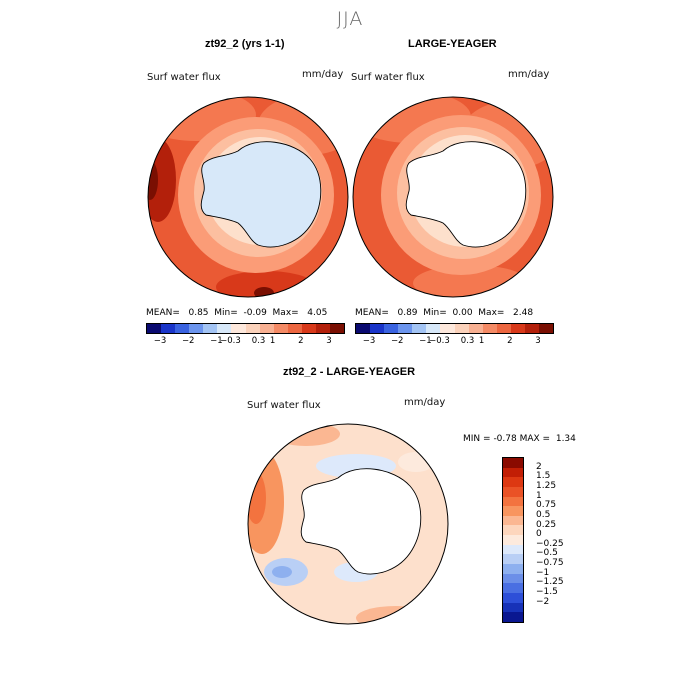 Image resolution: width=700 pixels, height=700 pixels. Describe the element at coordinates (255, 313) in the screenshot. I see `panel1-min-value: -0.09` at that location.